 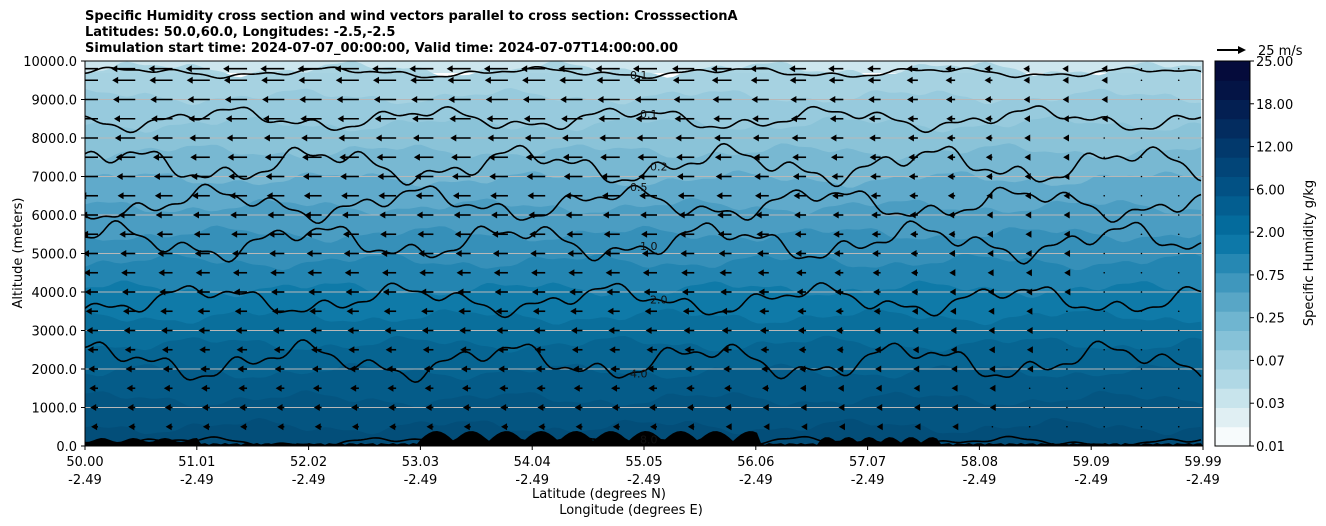 I want to click on contour-label: 0.1, so click(x=649, y=114).